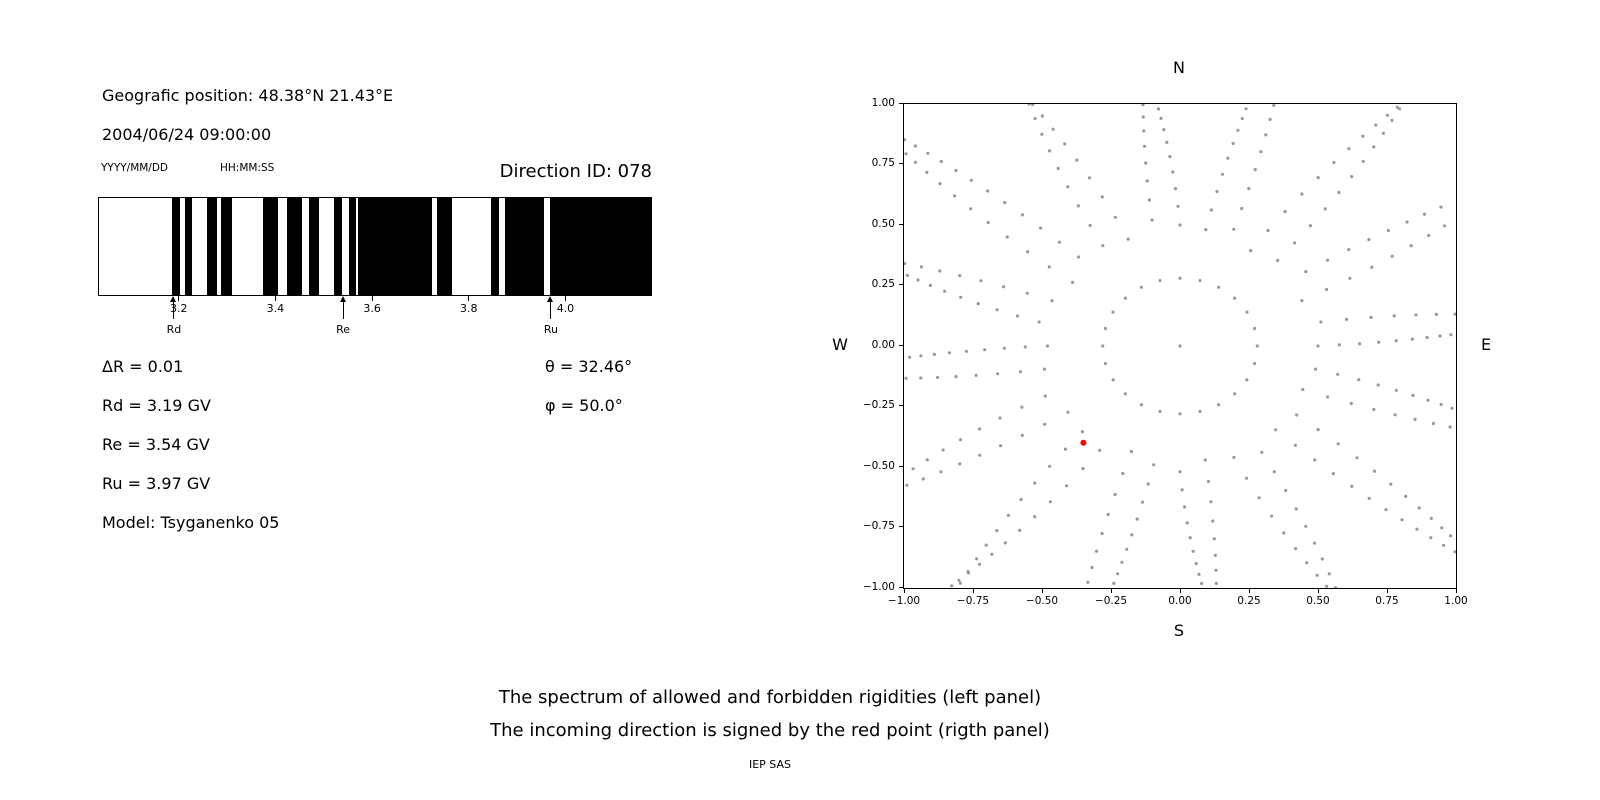  Describe the element at coordinates (1111, 601) in the screenshot. I see `direction-x-tick-label: −0.25` at that location.